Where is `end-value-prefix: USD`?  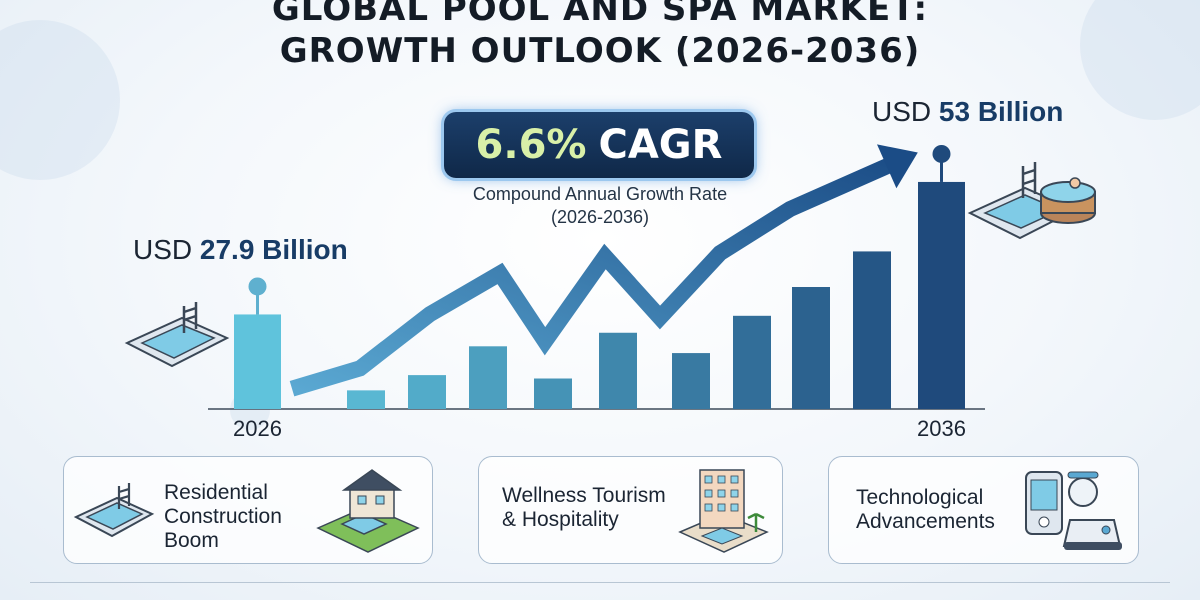 end-value-prefix: USD is located at coordinates (902, 111).